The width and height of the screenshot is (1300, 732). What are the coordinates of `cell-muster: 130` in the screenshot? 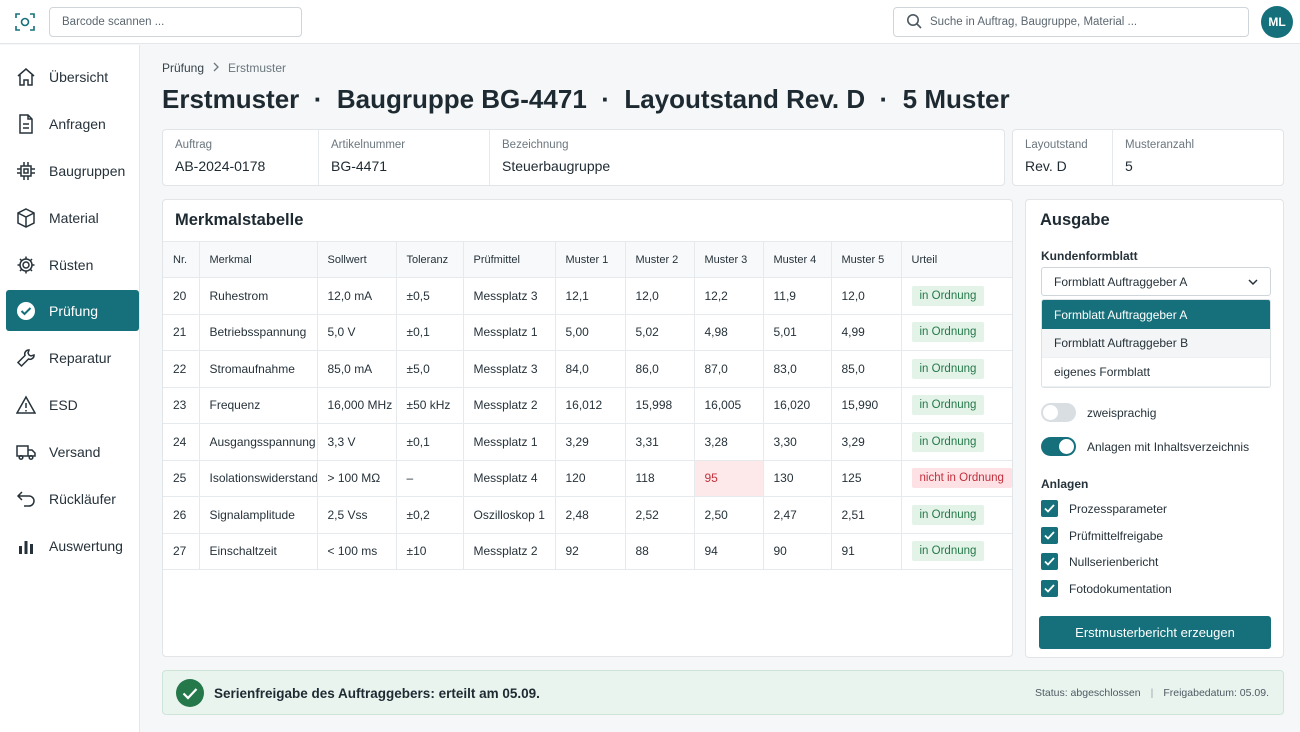 It's located at (797, 478).